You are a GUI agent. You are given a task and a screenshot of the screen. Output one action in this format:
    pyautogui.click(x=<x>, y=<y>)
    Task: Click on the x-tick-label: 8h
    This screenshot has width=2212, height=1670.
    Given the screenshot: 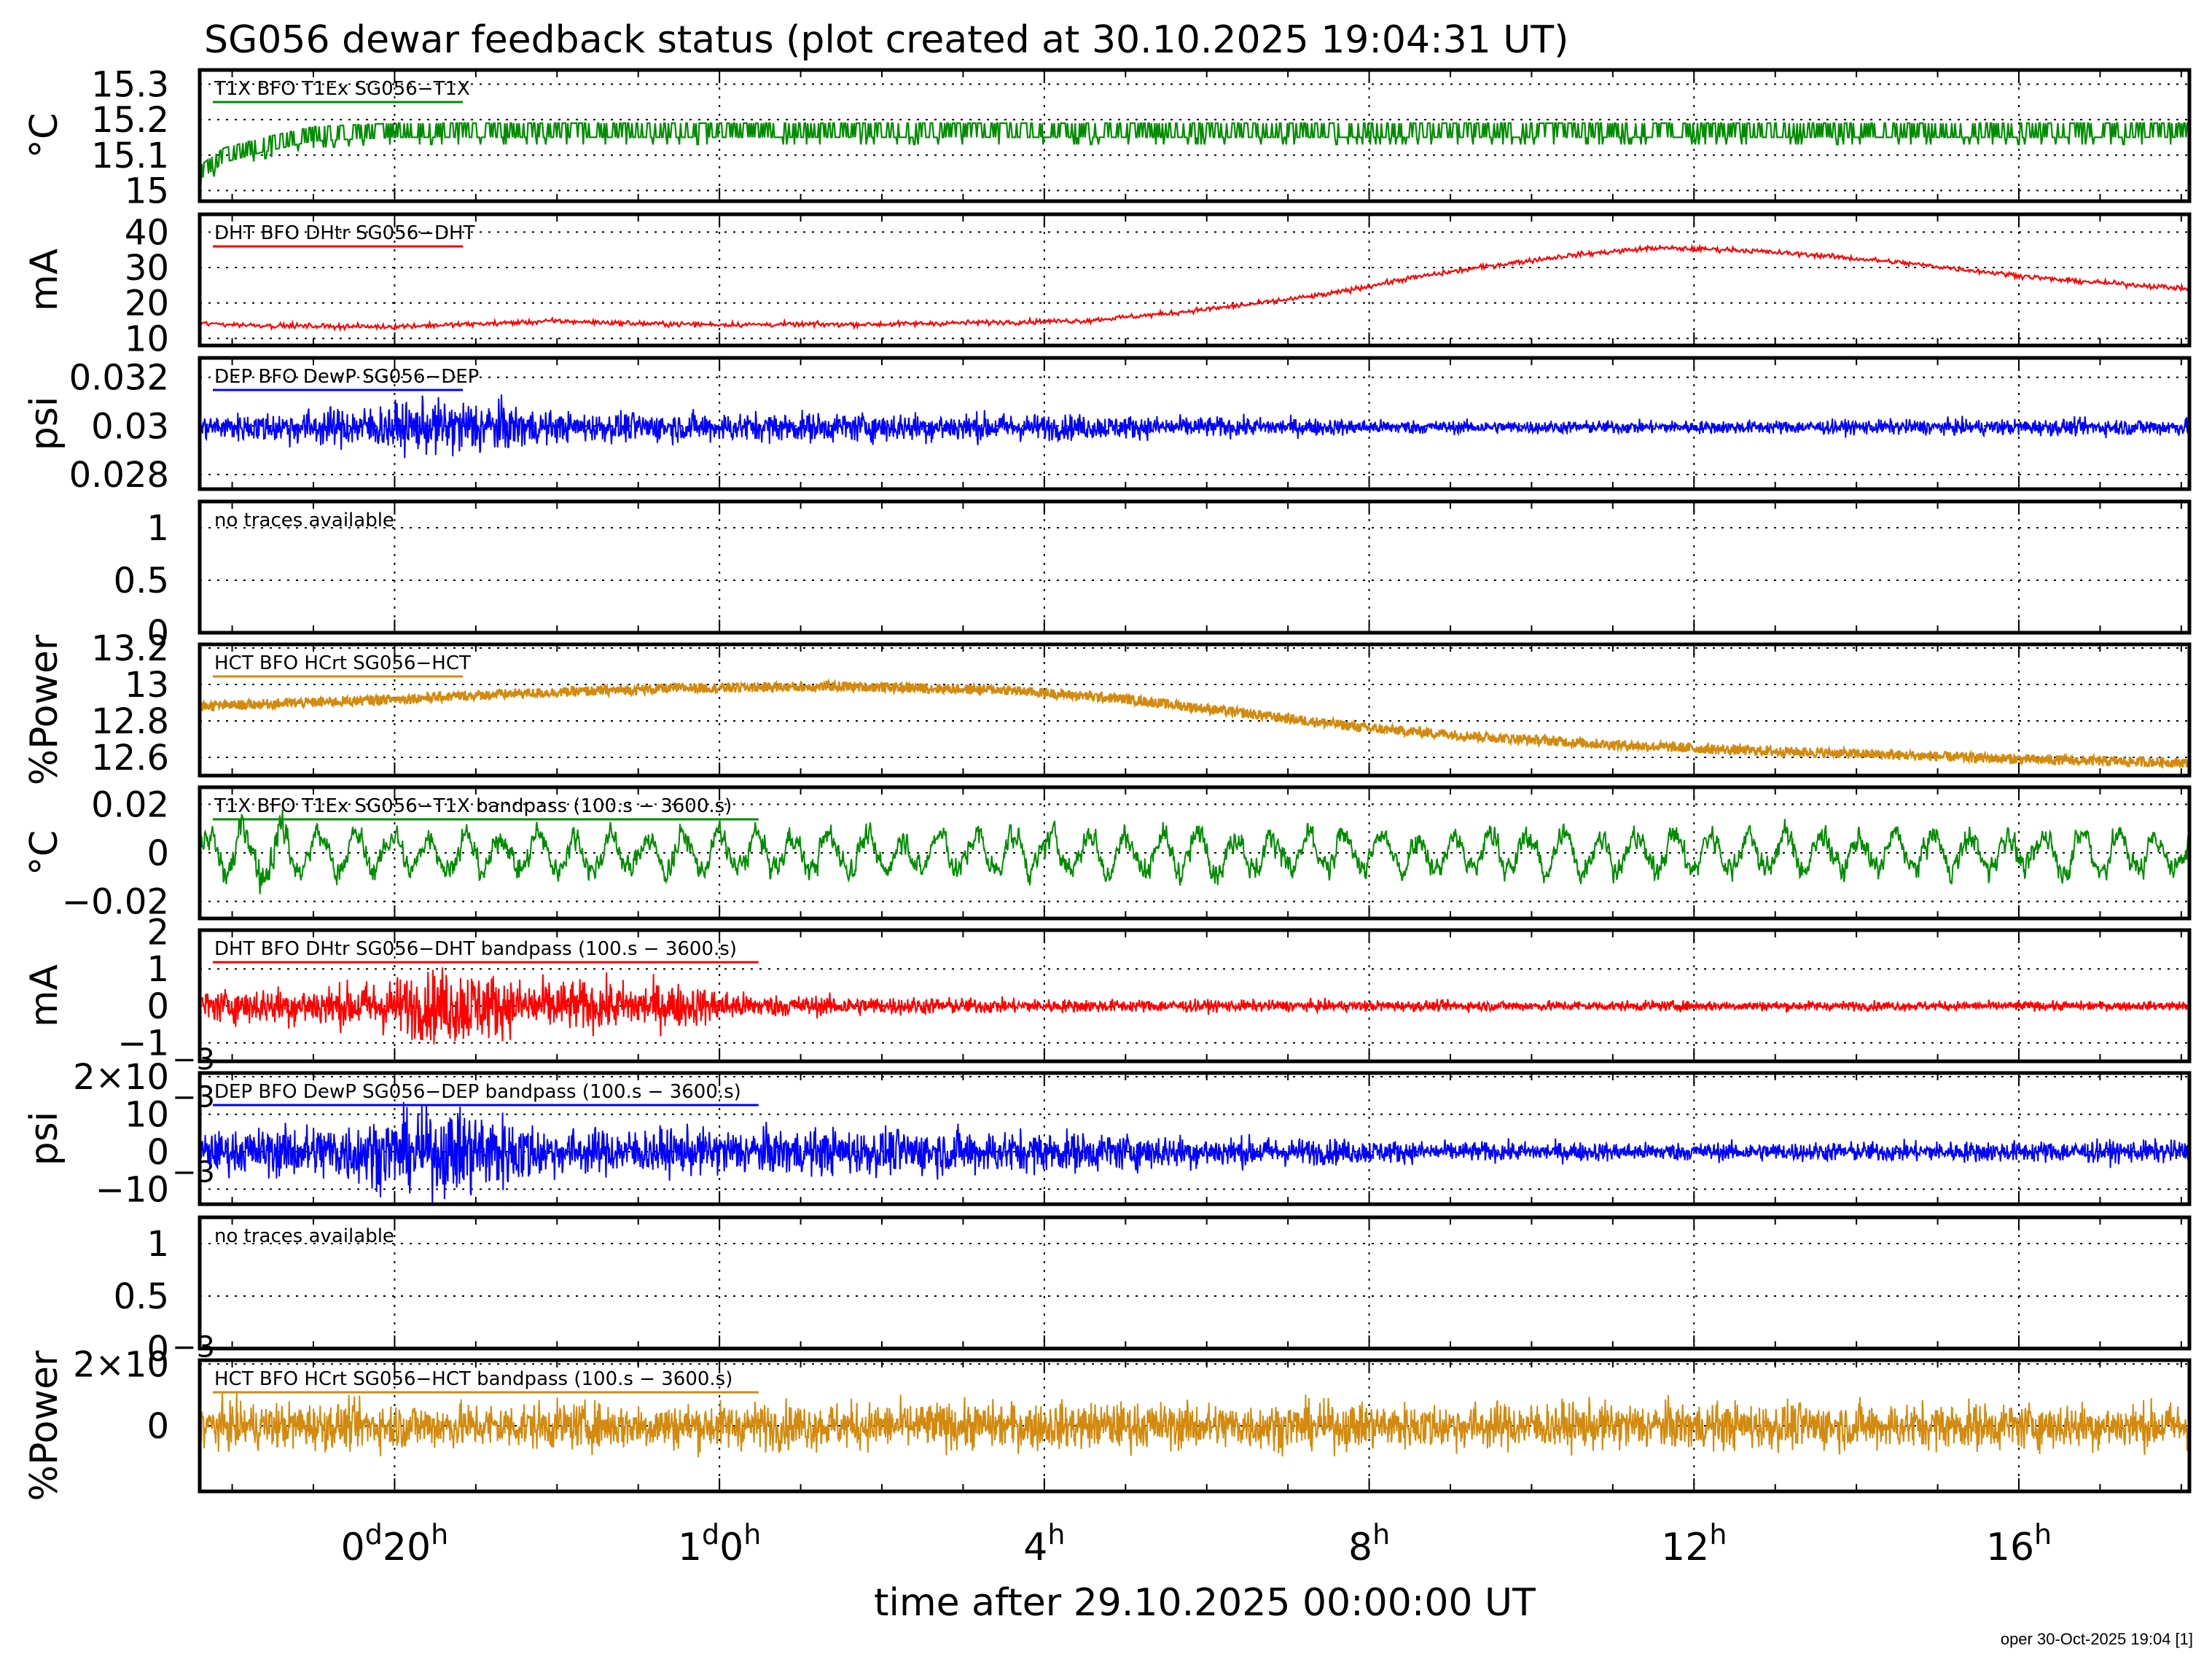 What is the action you would take?
    pyautogui.click(x=1369, y=1543)
    